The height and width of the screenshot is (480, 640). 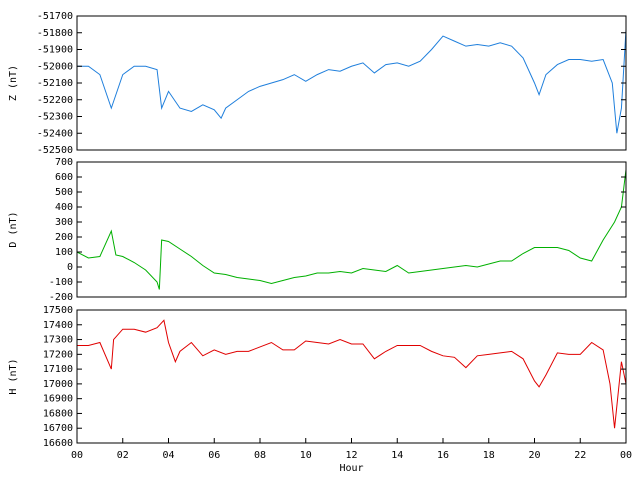 I want to click on x-axis-label: Hour, so click(x=351, y=468).